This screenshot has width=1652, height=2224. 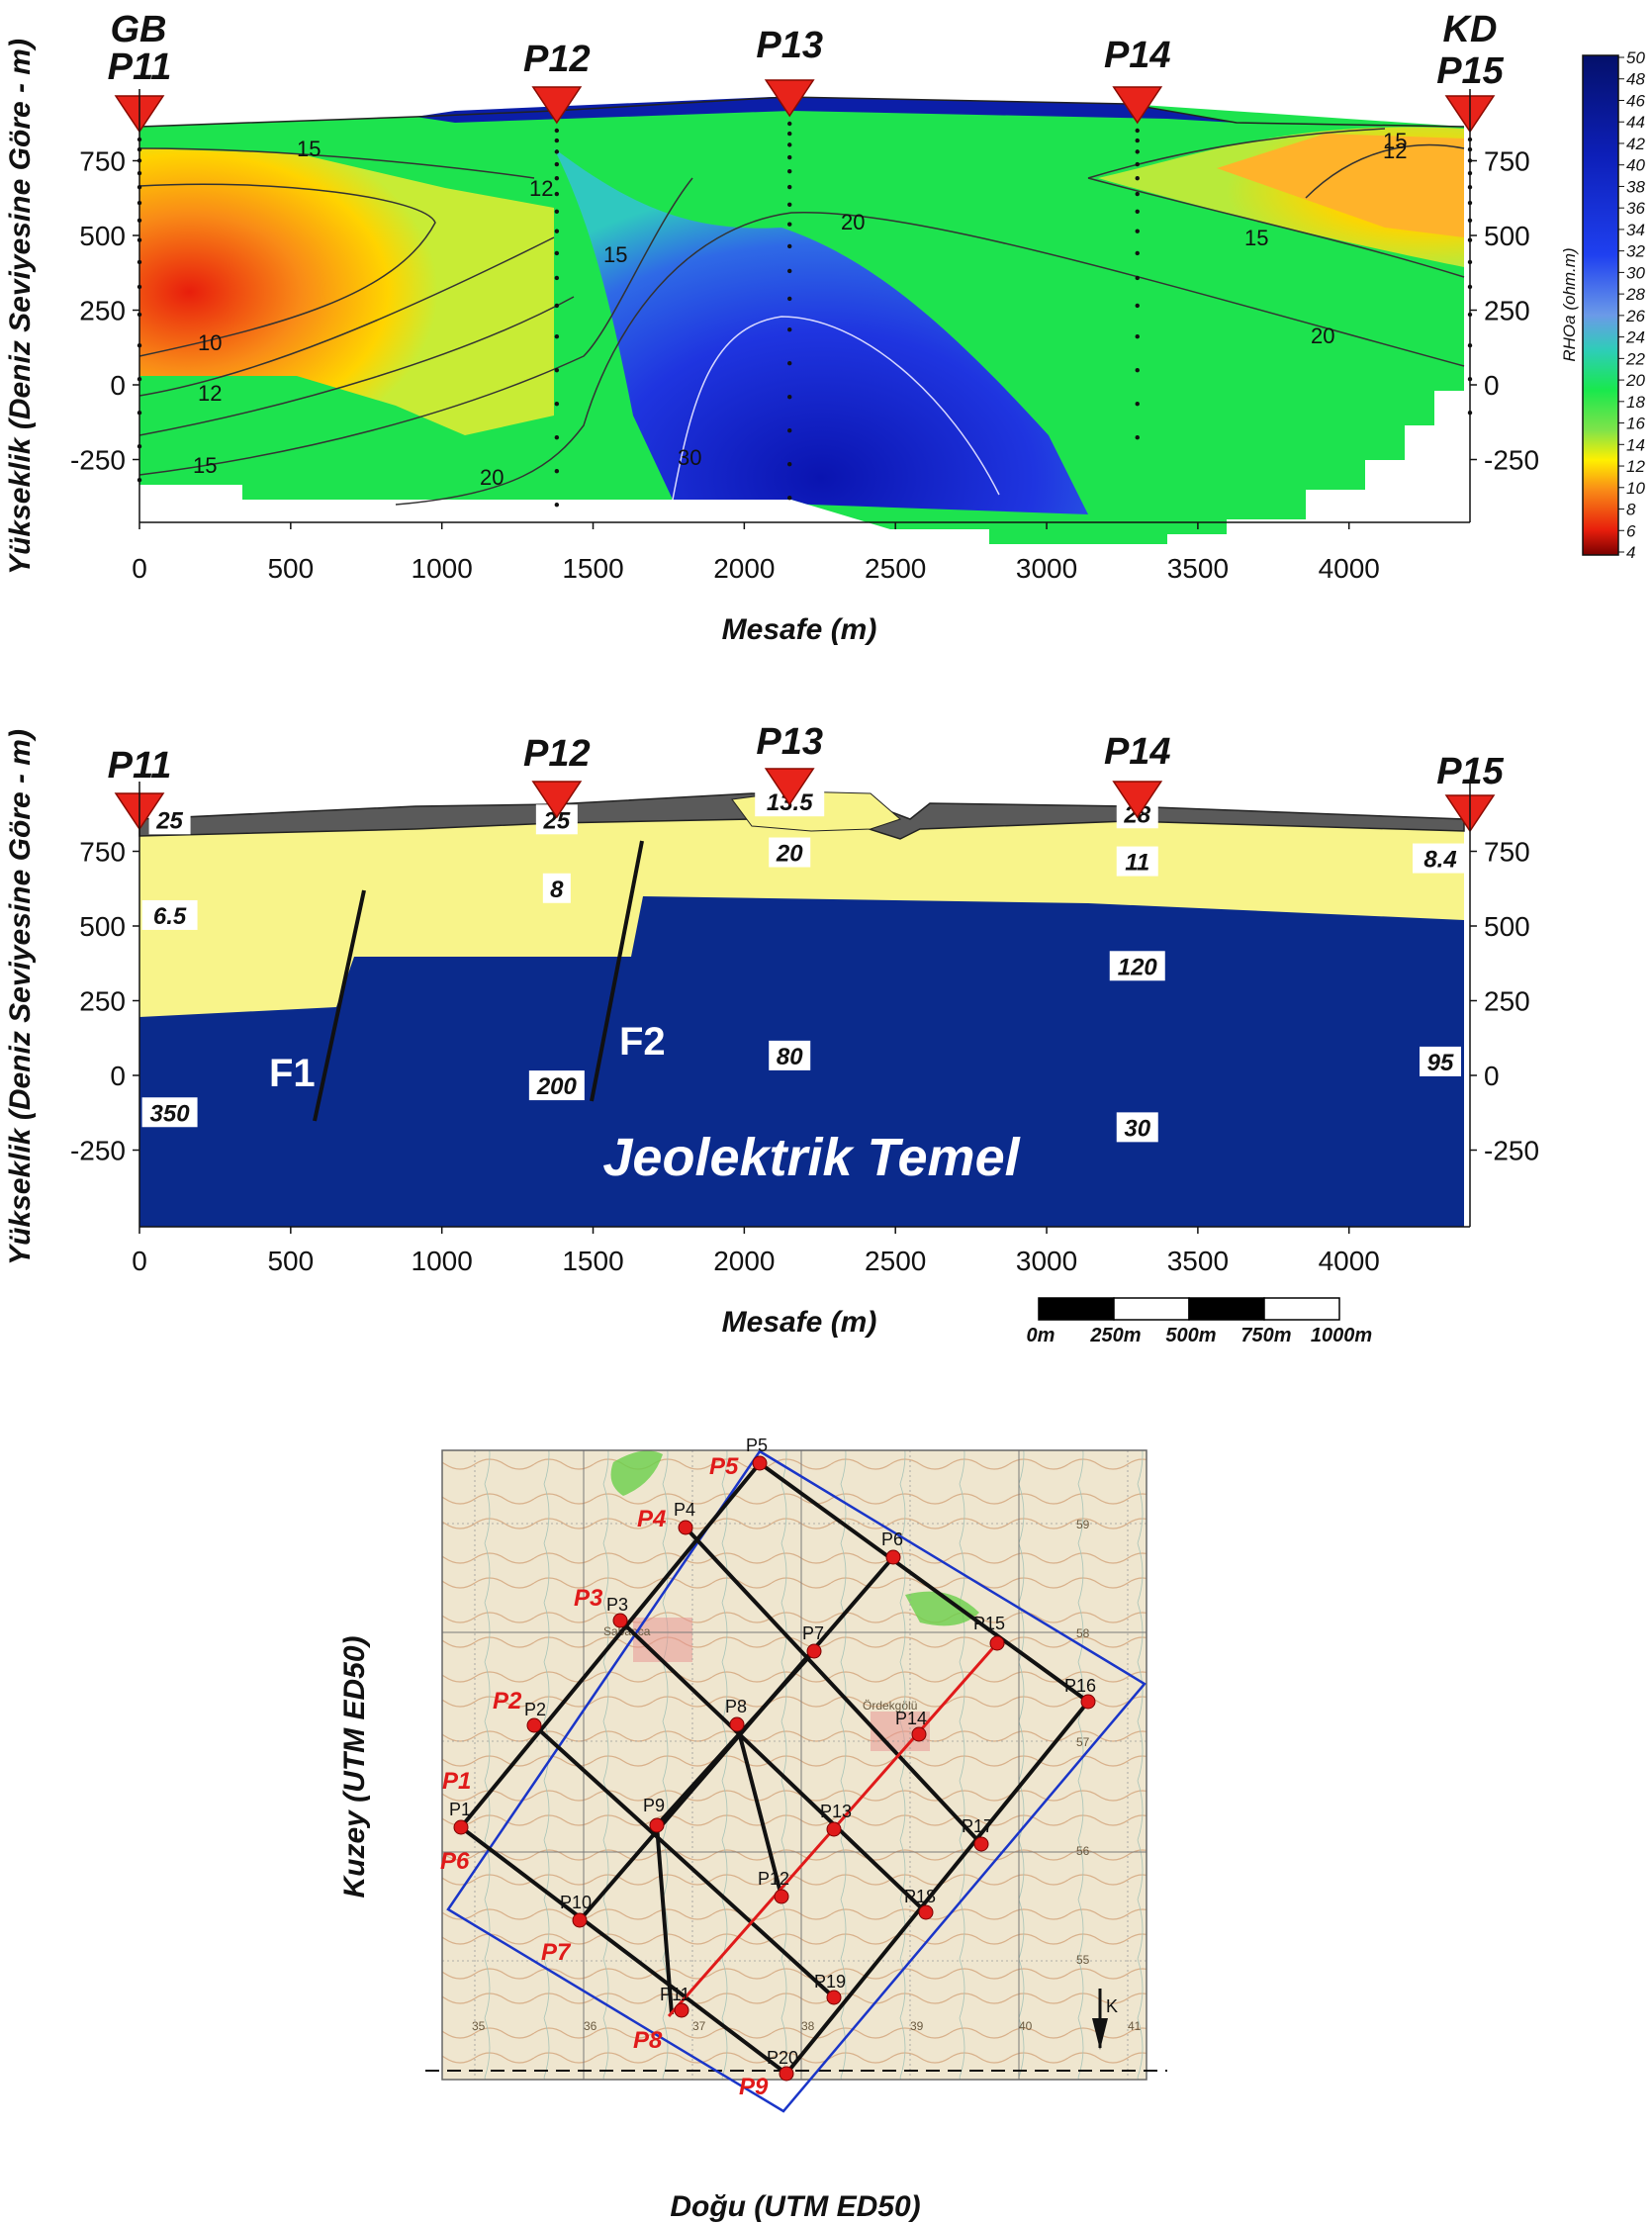 What do you see at coordinates (1470, 71) in the screenshot?
I see `profile-label: P15` at bounding box center [1470, 71].